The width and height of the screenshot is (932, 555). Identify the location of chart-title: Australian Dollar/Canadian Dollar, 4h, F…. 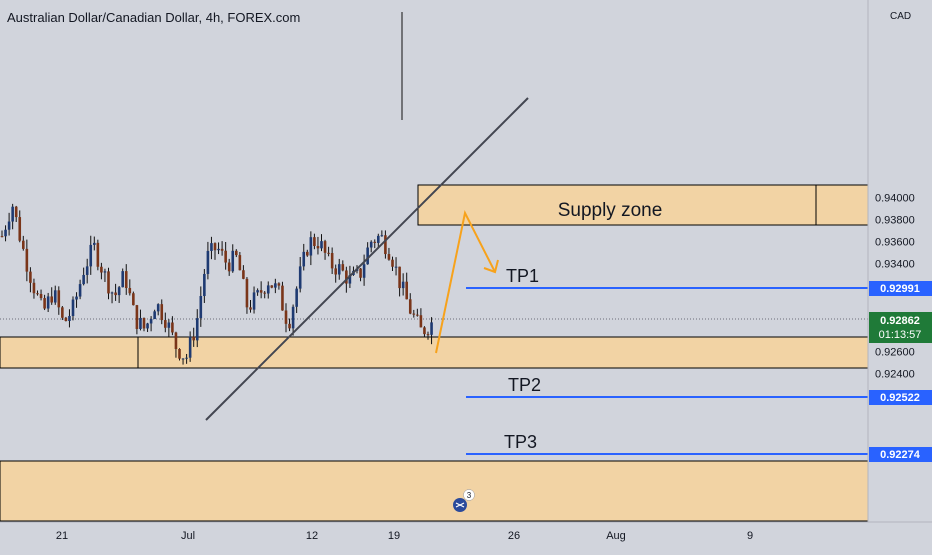
(153, 17).